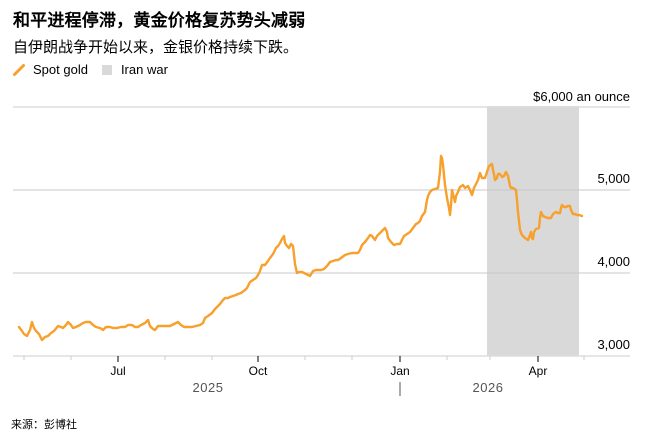 The height and width of the screenshot is (442, 645). I want to click on x-tick-label-oct: Oct, so click(258, 371).